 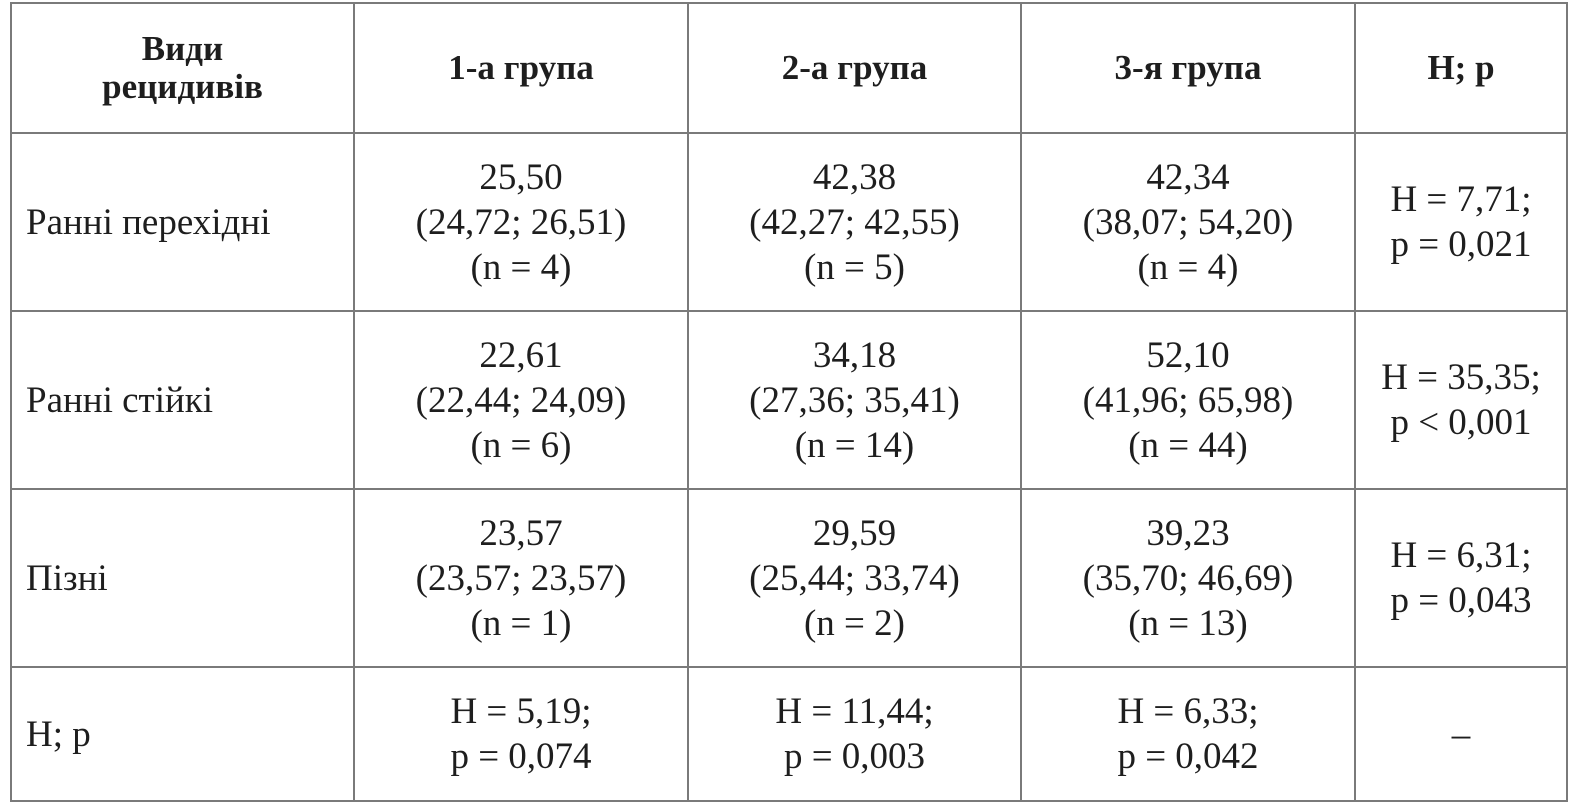 I want to click on cell-line: (25,44; 33,74), so click(x=854, y=578).